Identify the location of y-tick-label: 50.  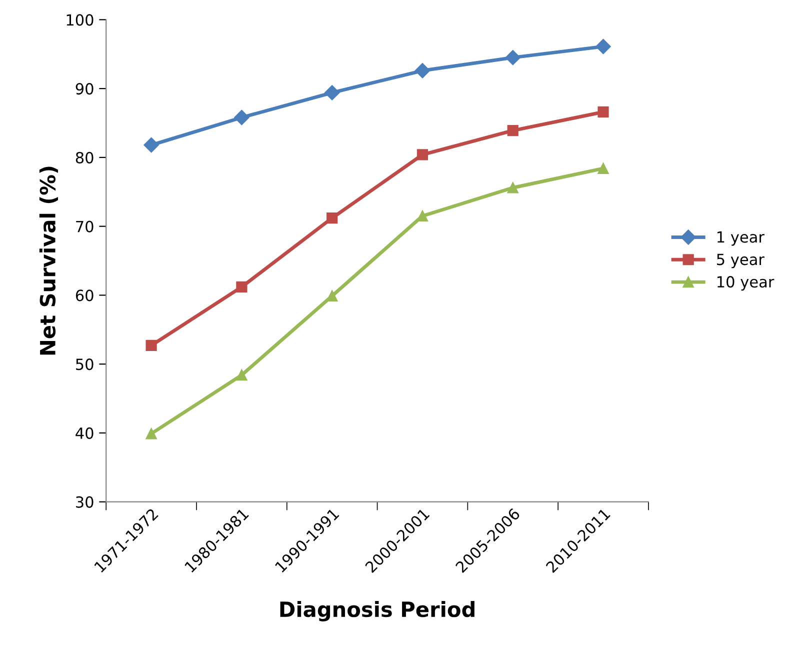
(85, 364).